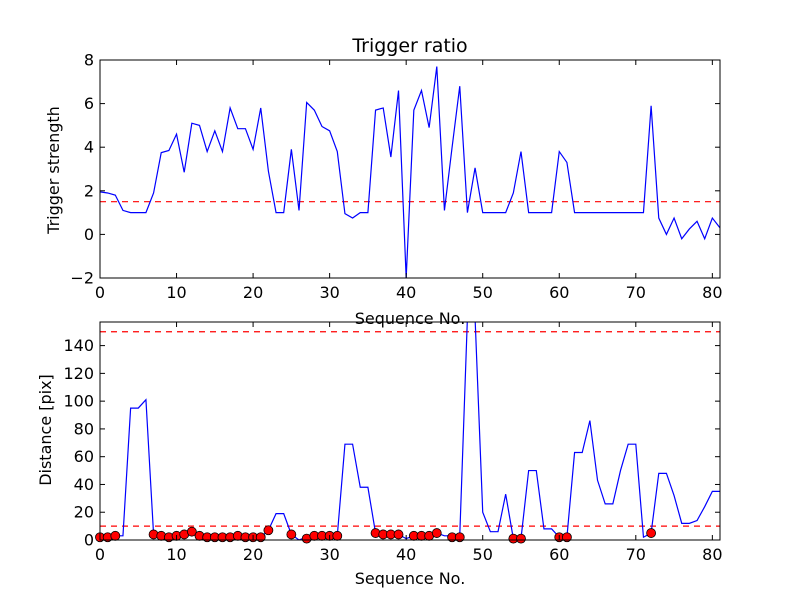 The image size is (800, 600). What do you see at coordinates (82, 278) in the screenshot?
I see `y-tick-label: −2` at bounding box center [82, 278].